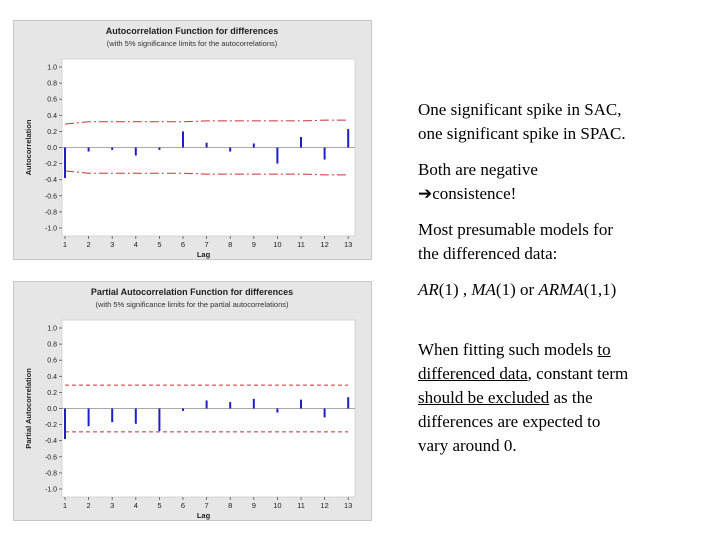 The height and width of the screenshot is (540, 720). Describe the element at coordinates (467, 445) in the screenshot. I see `note-line: vary around 0.` at that location.